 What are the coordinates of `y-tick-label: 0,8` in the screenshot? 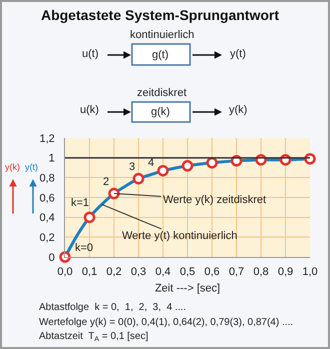 It's located at (47, 178).